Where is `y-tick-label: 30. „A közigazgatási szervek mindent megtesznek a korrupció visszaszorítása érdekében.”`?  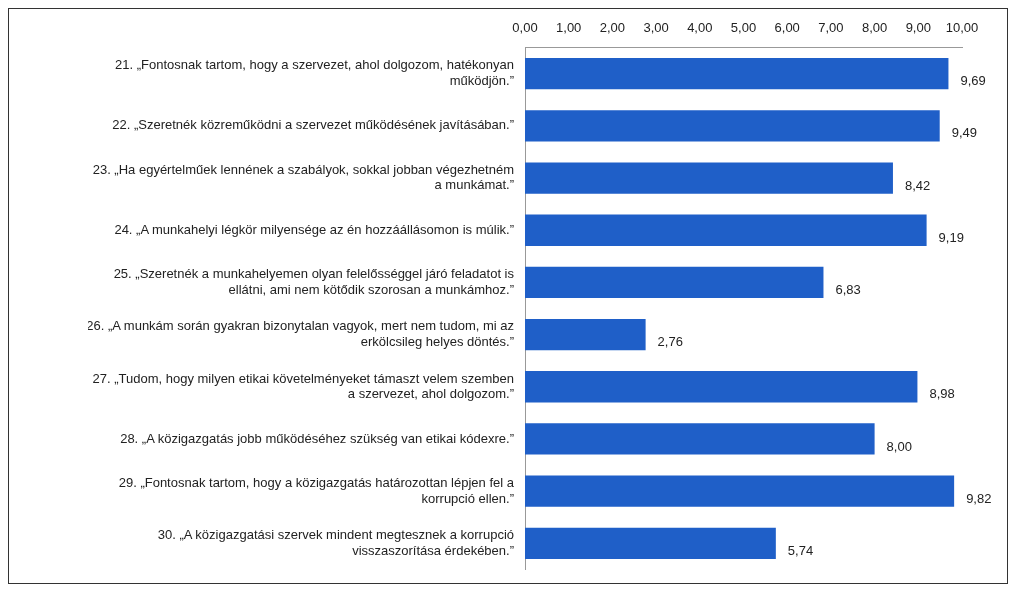
y-tick-label: 30. „A közigazgatási szervek mindent megtesznek a korrupció visszaszorítása érdekében.” is located at coordinates (335, 542).